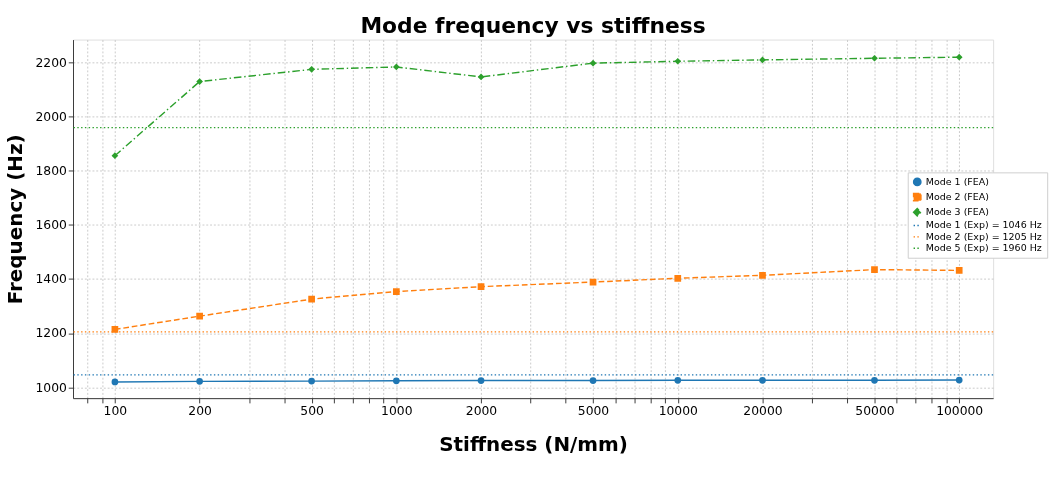 This screenshot has height=481, width=1051. What do you see at coordinates (763, 410) in the screenshot?
I see `x-tick-label: 20000` at bounding box center [763, 410].